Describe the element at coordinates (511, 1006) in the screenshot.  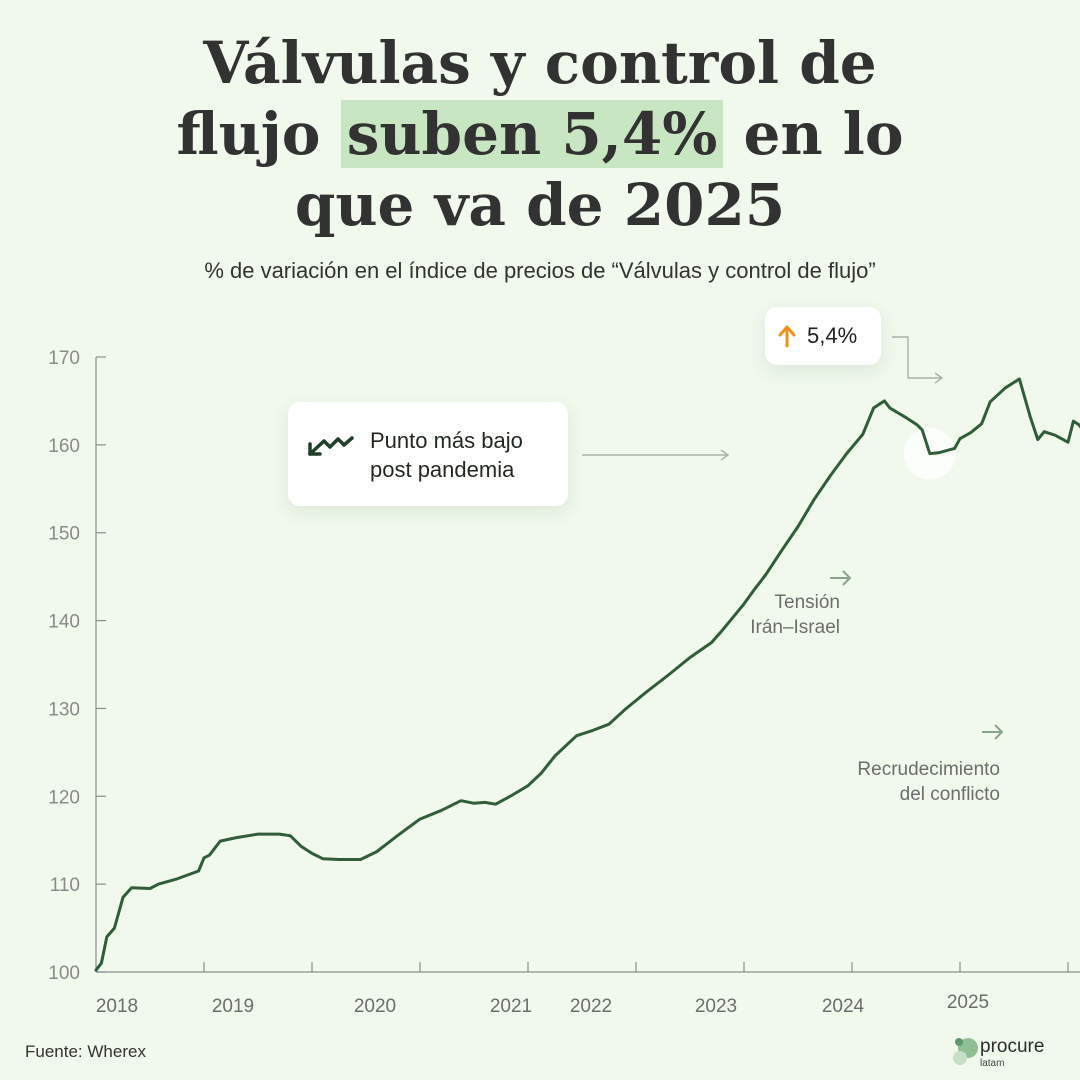
I see `x-tick-label: 2021` at that location.